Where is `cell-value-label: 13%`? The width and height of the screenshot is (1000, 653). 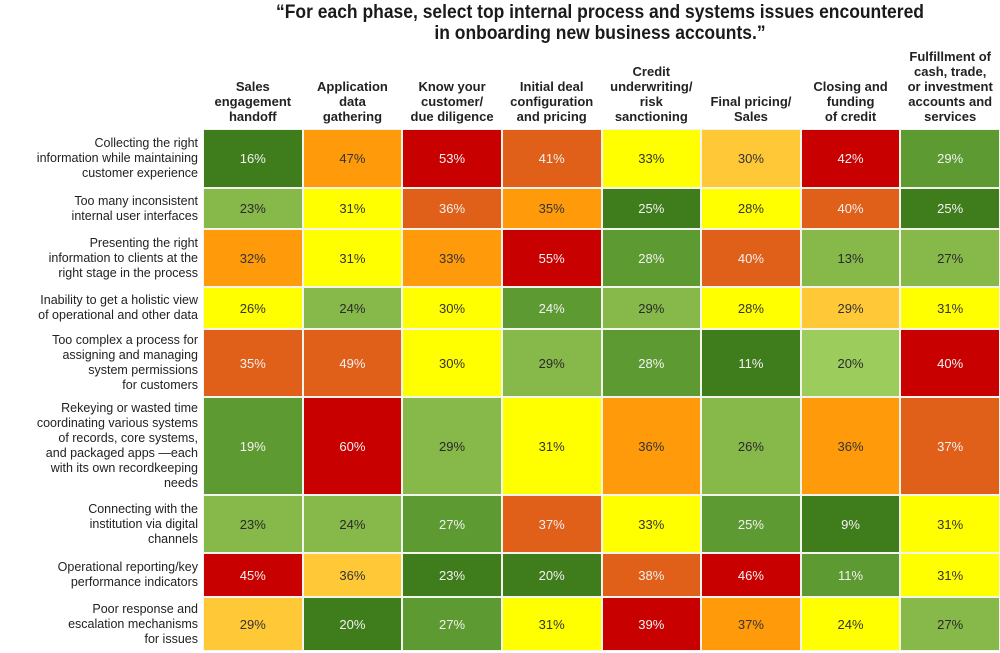 cell-value-label: 13% is located at coordinates (850, 258).